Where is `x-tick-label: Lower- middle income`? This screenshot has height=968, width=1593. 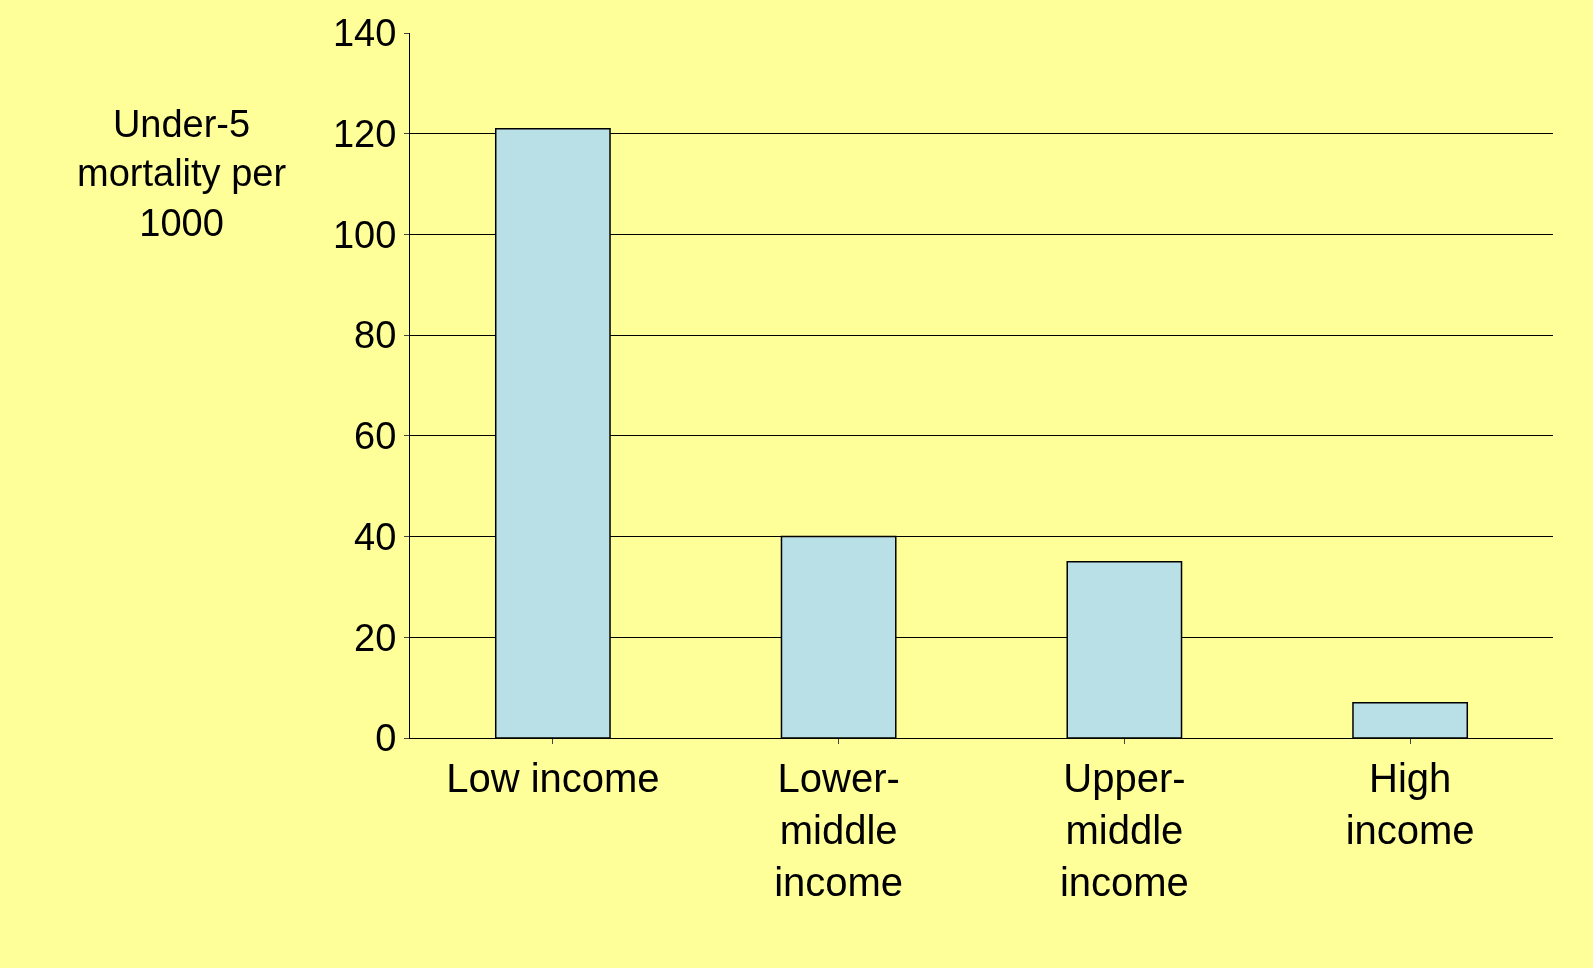 x-tick-label: Lower- middle income is located at coordinates (839, 830).